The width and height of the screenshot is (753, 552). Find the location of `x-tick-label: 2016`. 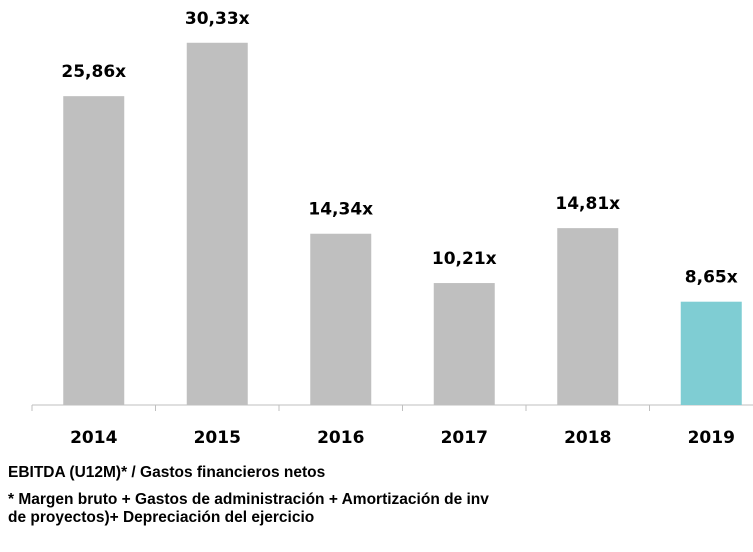

x-tick-label: 2016 is located at coordinates (340, 438).